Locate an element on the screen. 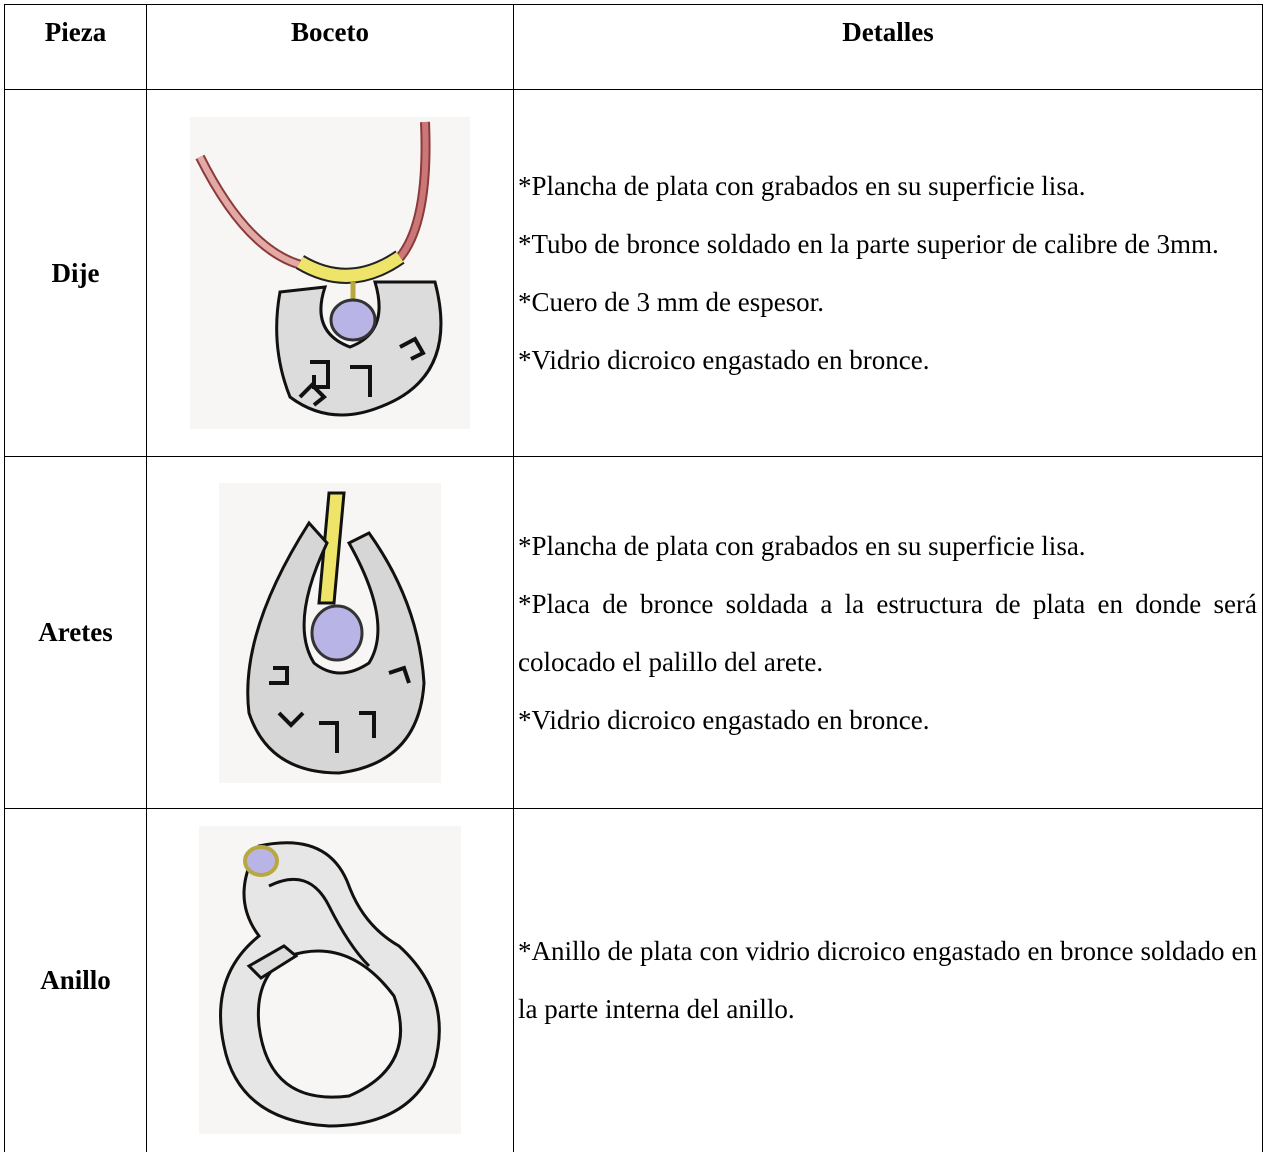 The height and width of the screenshot is (1152, 1268). sketch-earring is located at coordinates (330, 632).